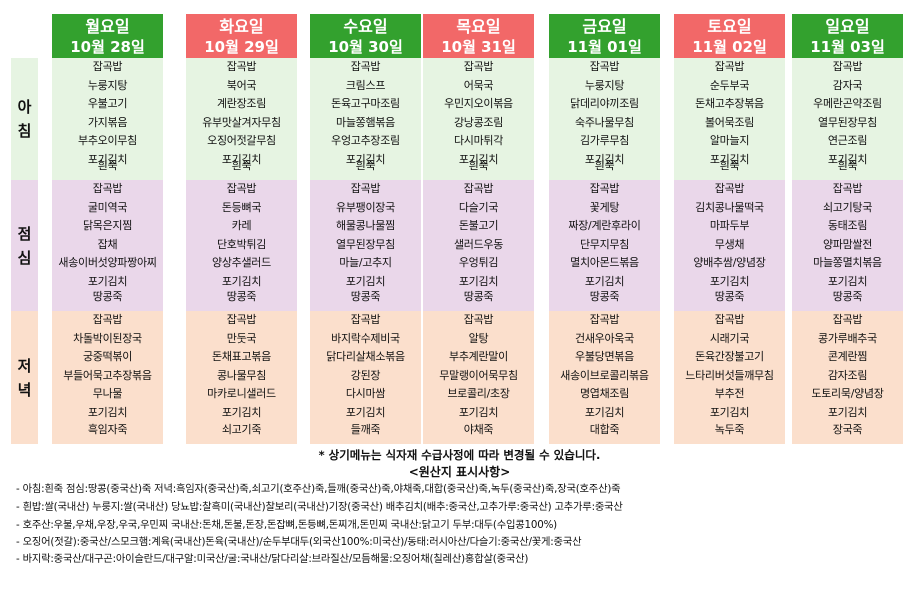 The image size is (919, 589). Describe the element at coordinates (729, 429) in the screenshot. I see `menu-porridge: 녹두죽` at that location.